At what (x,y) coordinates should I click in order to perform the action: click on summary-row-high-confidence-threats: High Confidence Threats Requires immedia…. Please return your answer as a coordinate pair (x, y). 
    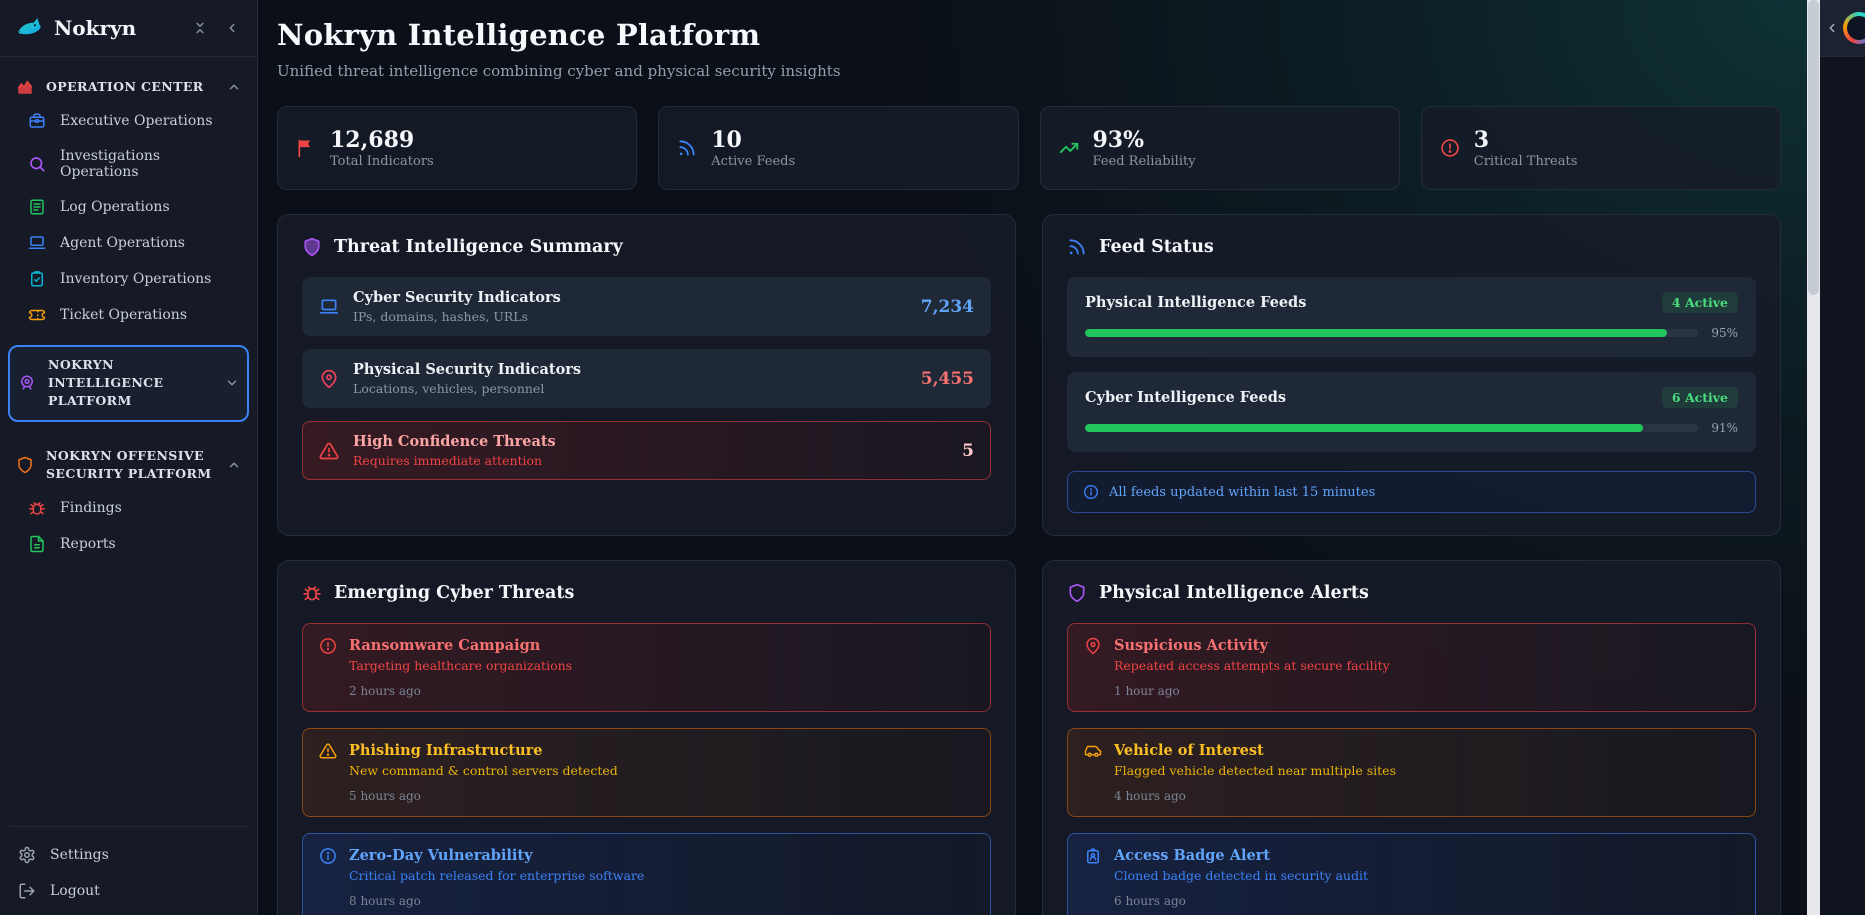
    Looking at the image, I should click on (646, 450).